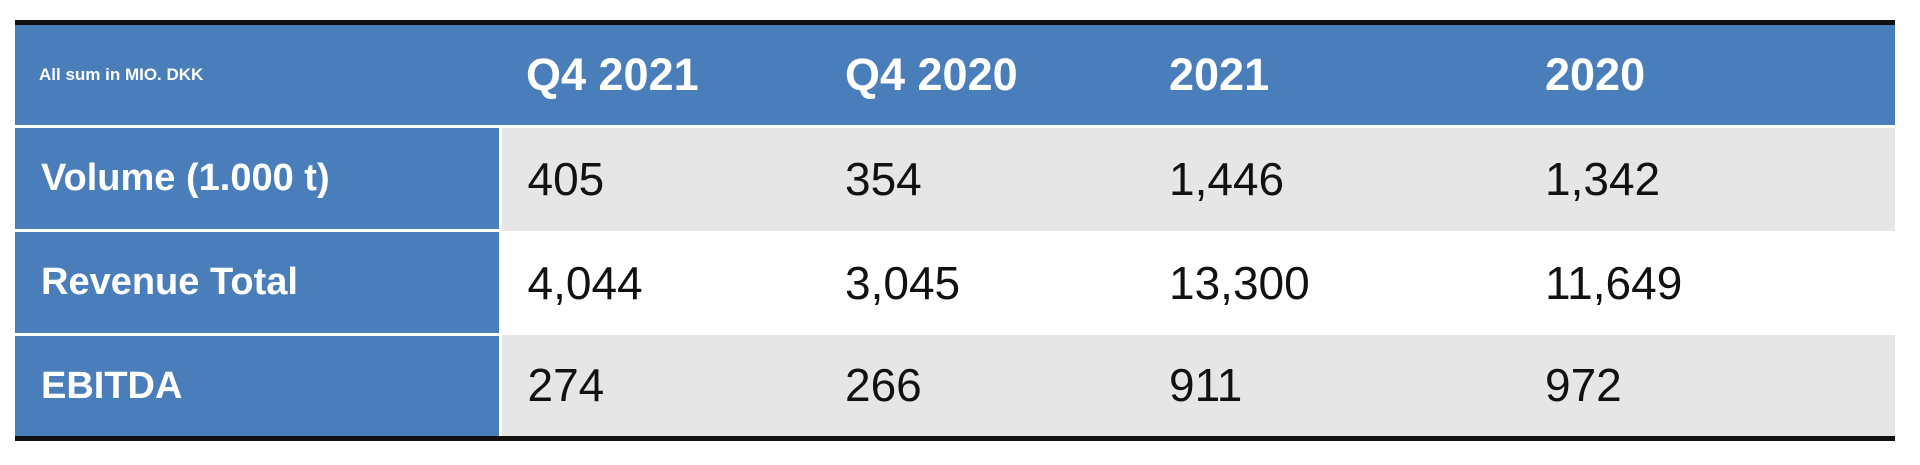  What do you see at coordinates (1707, 178) in the screenshot?
I see `cell: 1,342` at bounding box center [1707, 178].